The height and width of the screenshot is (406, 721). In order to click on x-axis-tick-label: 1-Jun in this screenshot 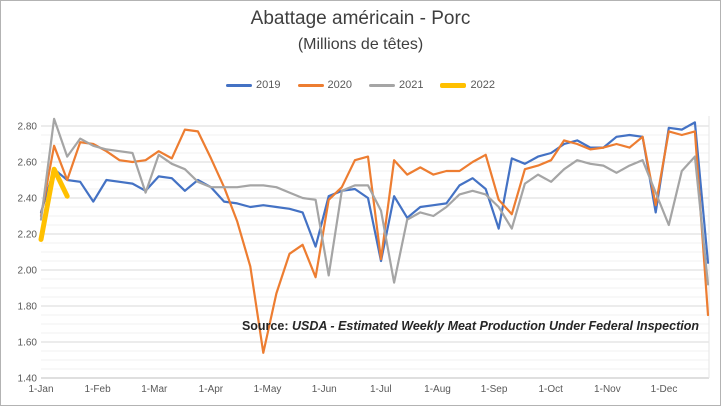, I will do `click(324, 389)`.